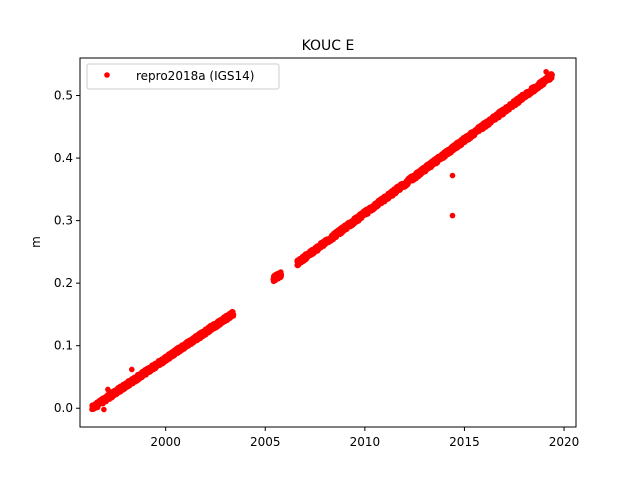  Describe the element at coordinates (63, 96) in the screenshot. I see `y-tick-label: 0.5` at that location.